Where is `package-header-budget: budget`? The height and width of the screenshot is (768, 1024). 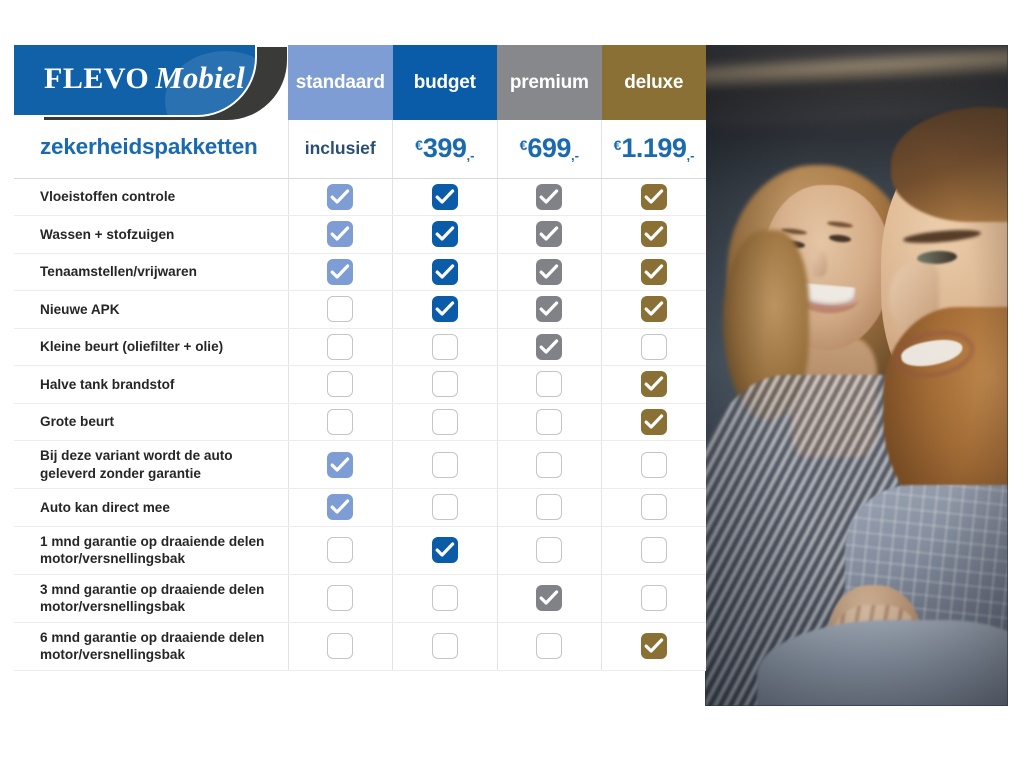 package-header-budget: budget is located at coordinates (444, 82).